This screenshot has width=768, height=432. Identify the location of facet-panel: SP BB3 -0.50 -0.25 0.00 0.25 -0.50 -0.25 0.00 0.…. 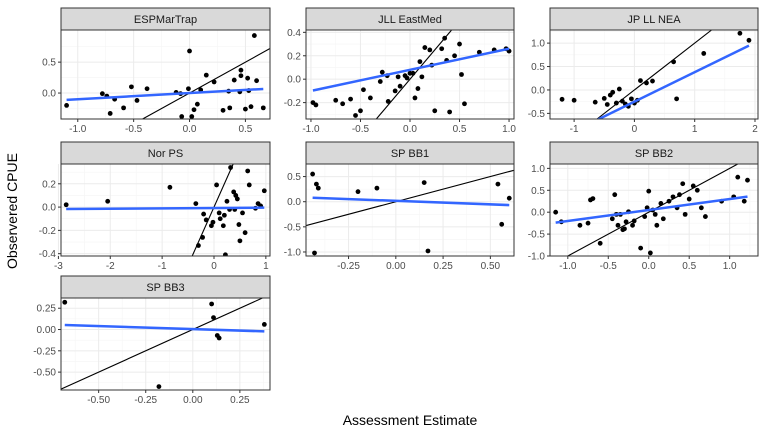
(152, 340).